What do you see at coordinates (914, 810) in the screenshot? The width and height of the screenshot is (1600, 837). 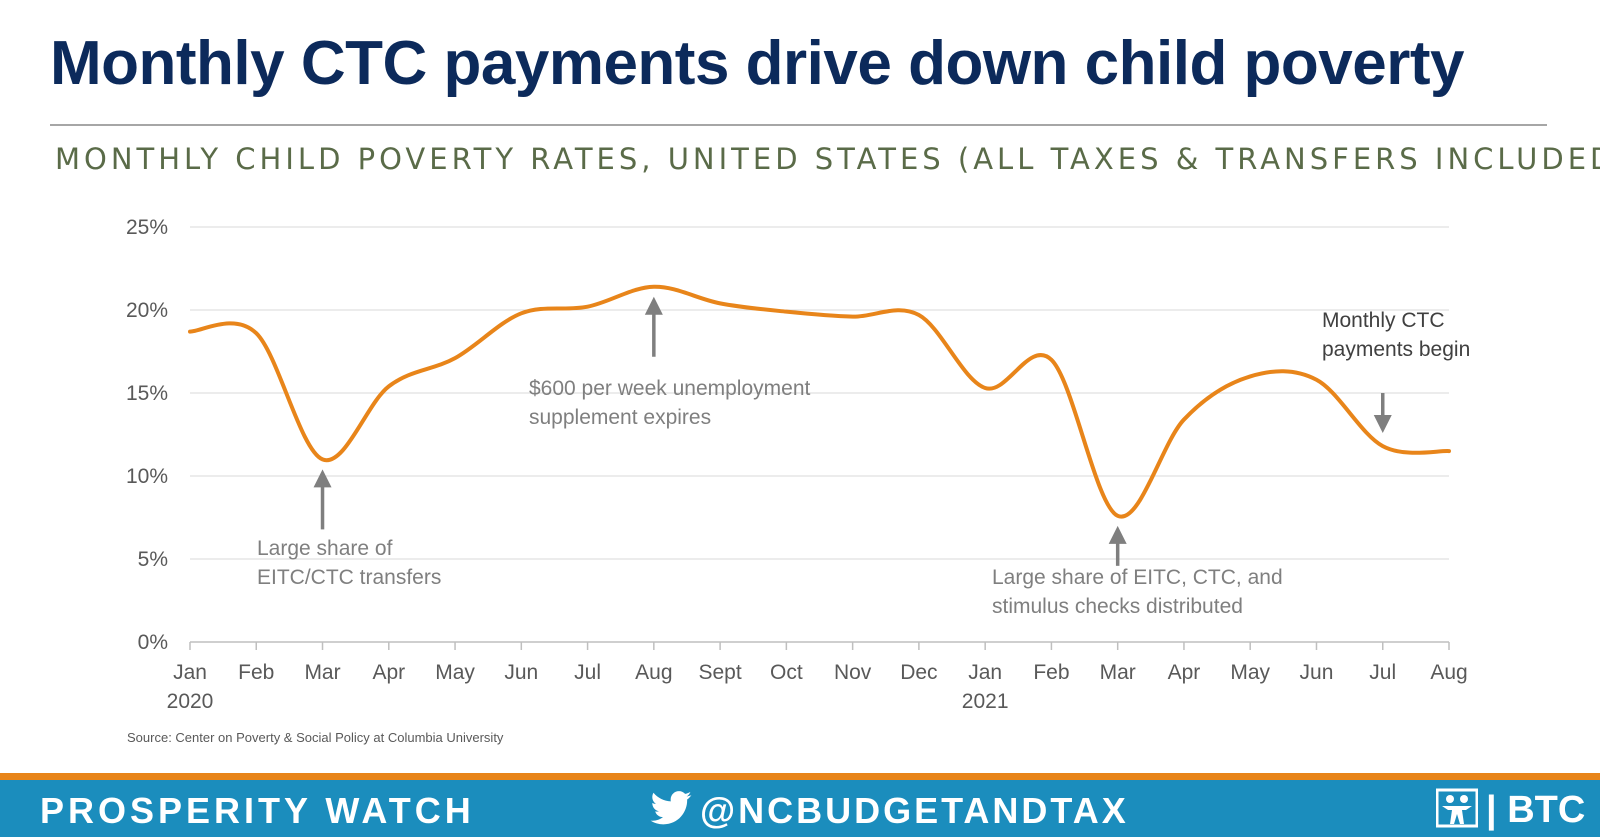 I see `footer-handle-text: @NCBUDGETANDTAX` at bounding box center [914, 810].